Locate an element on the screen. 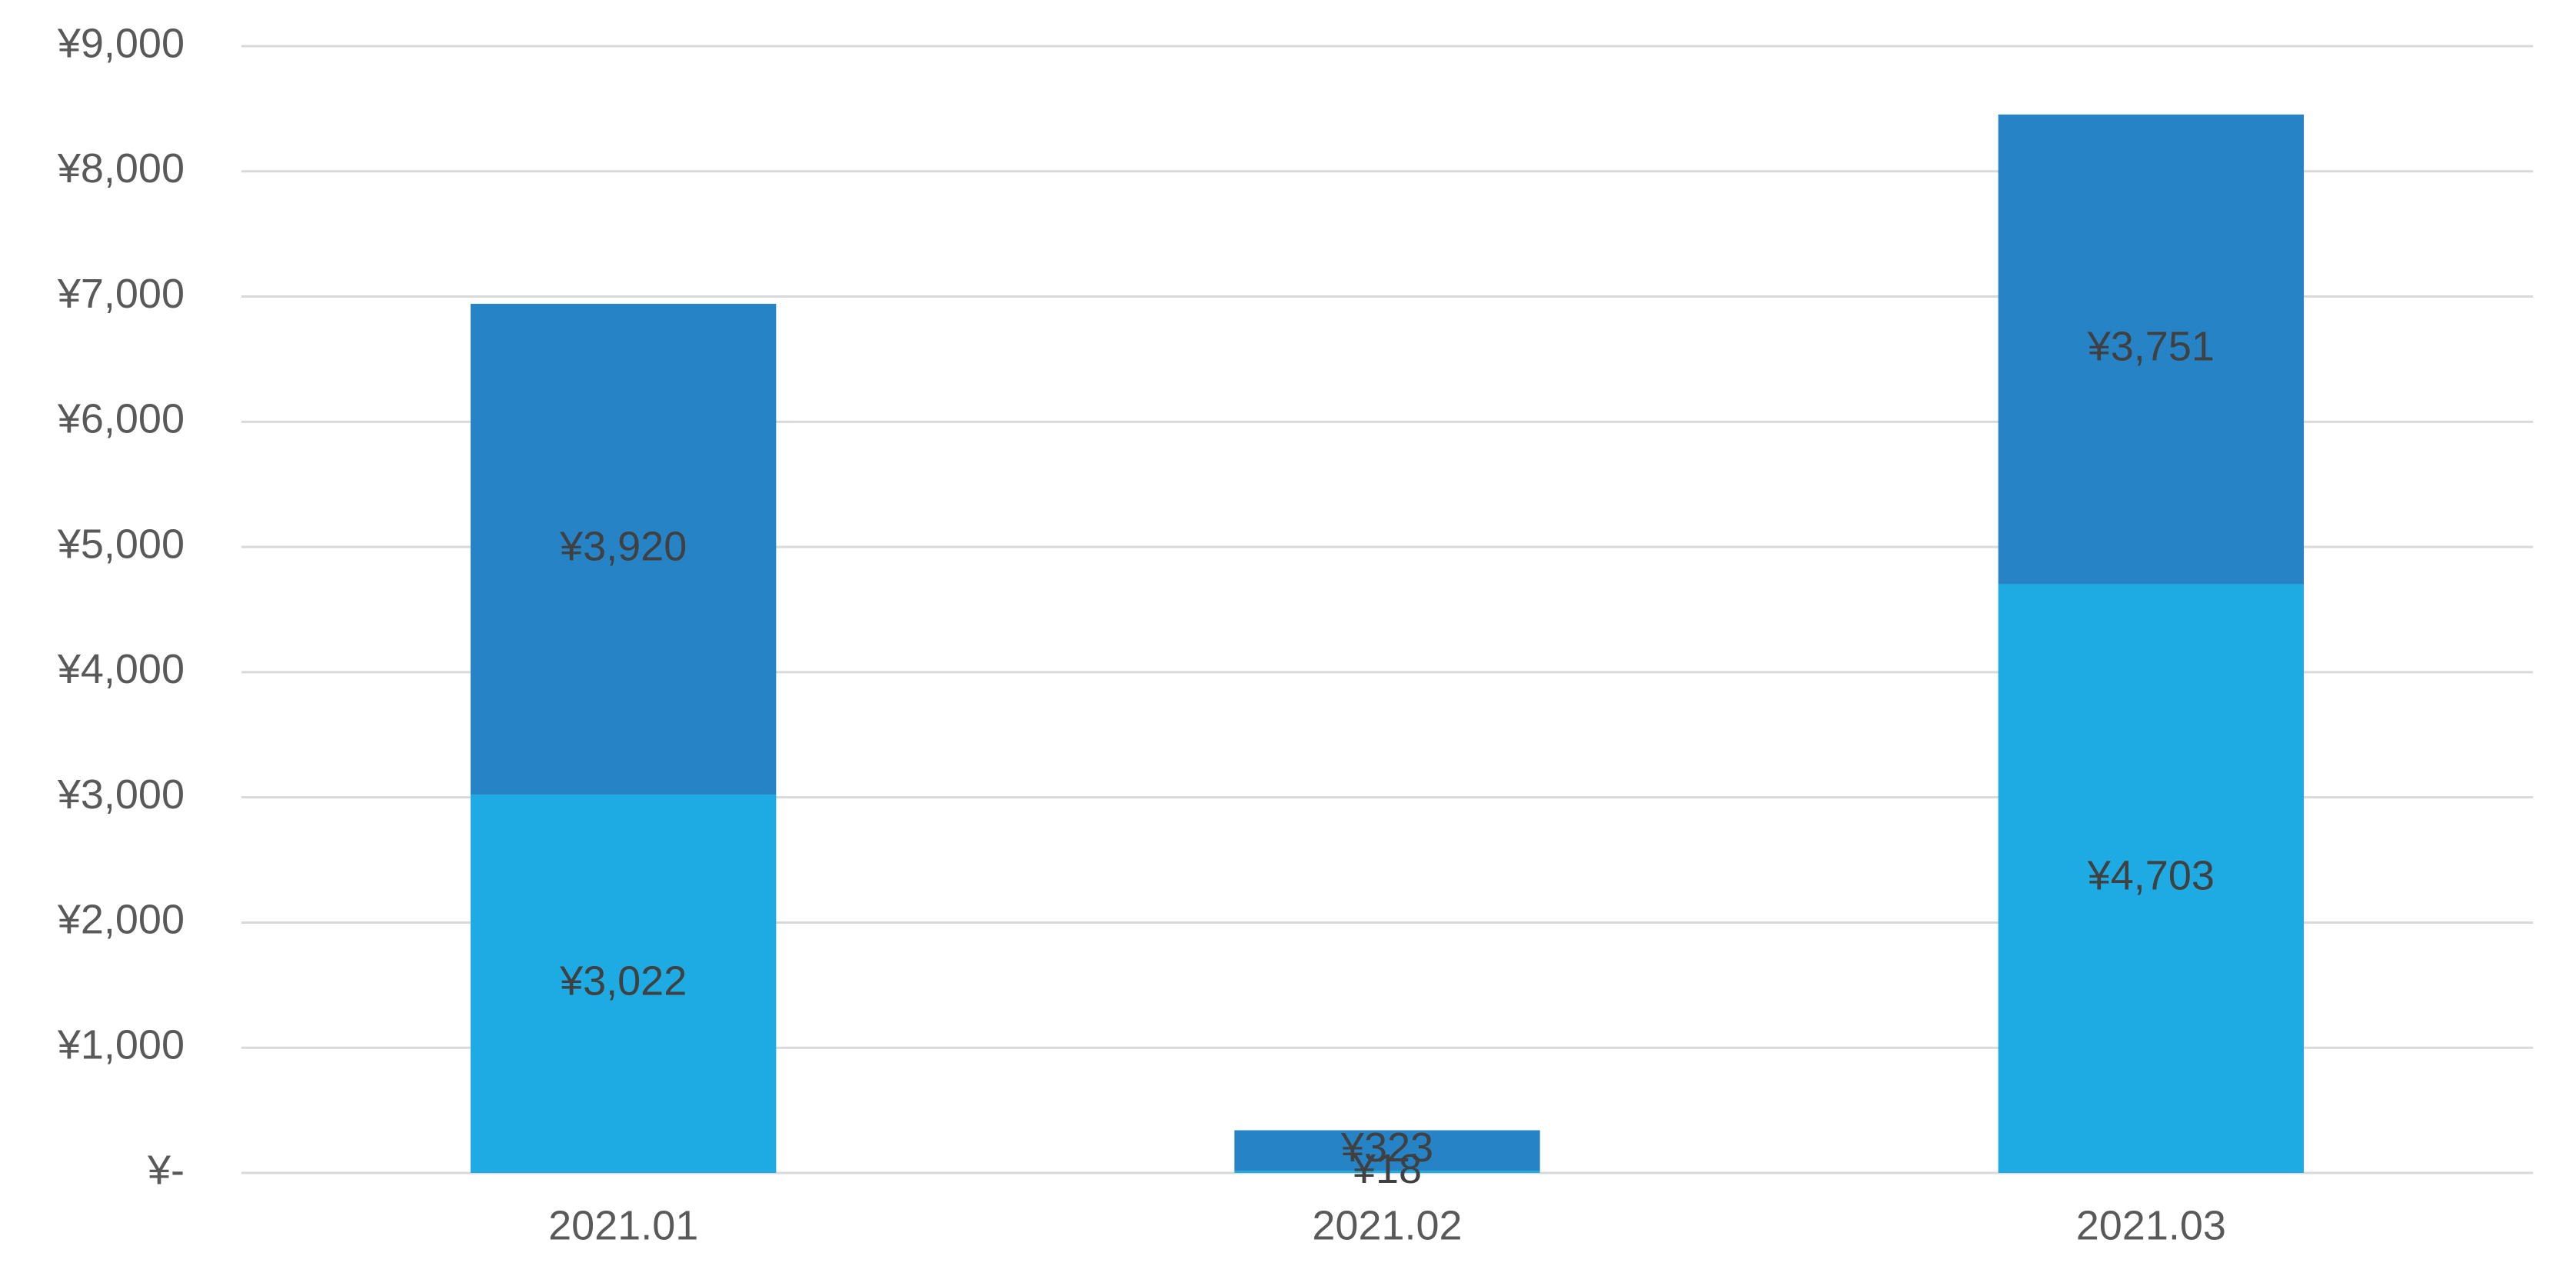  value-label: ¥3,920 is located at coordinates (623, 546).